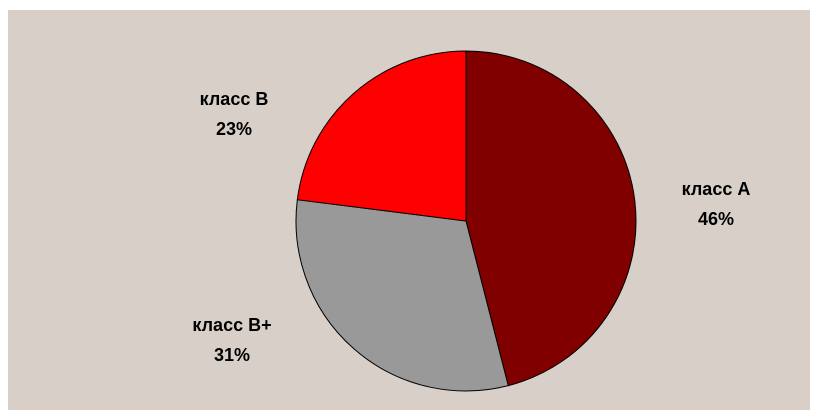  I want to click on slice-label-class-b: класс B, so click(234, 99).